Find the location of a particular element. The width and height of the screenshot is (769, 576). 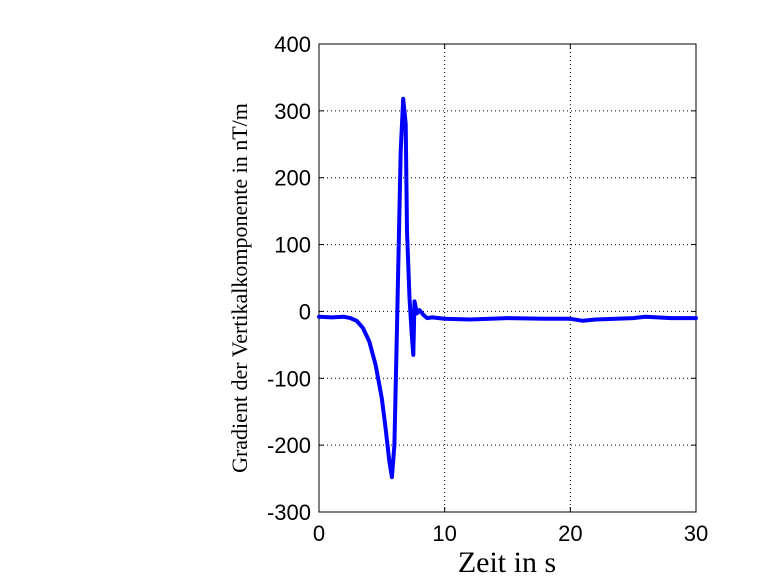

y-tick-label: 300 is located at coordinates (292, 111).